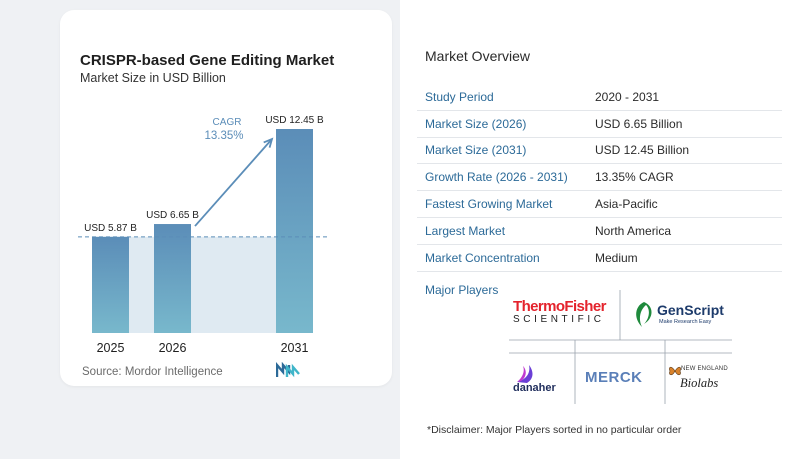 This screenshot has height=459, width=800. I want to click on merck-logo: MERCK, so click(614, 377).